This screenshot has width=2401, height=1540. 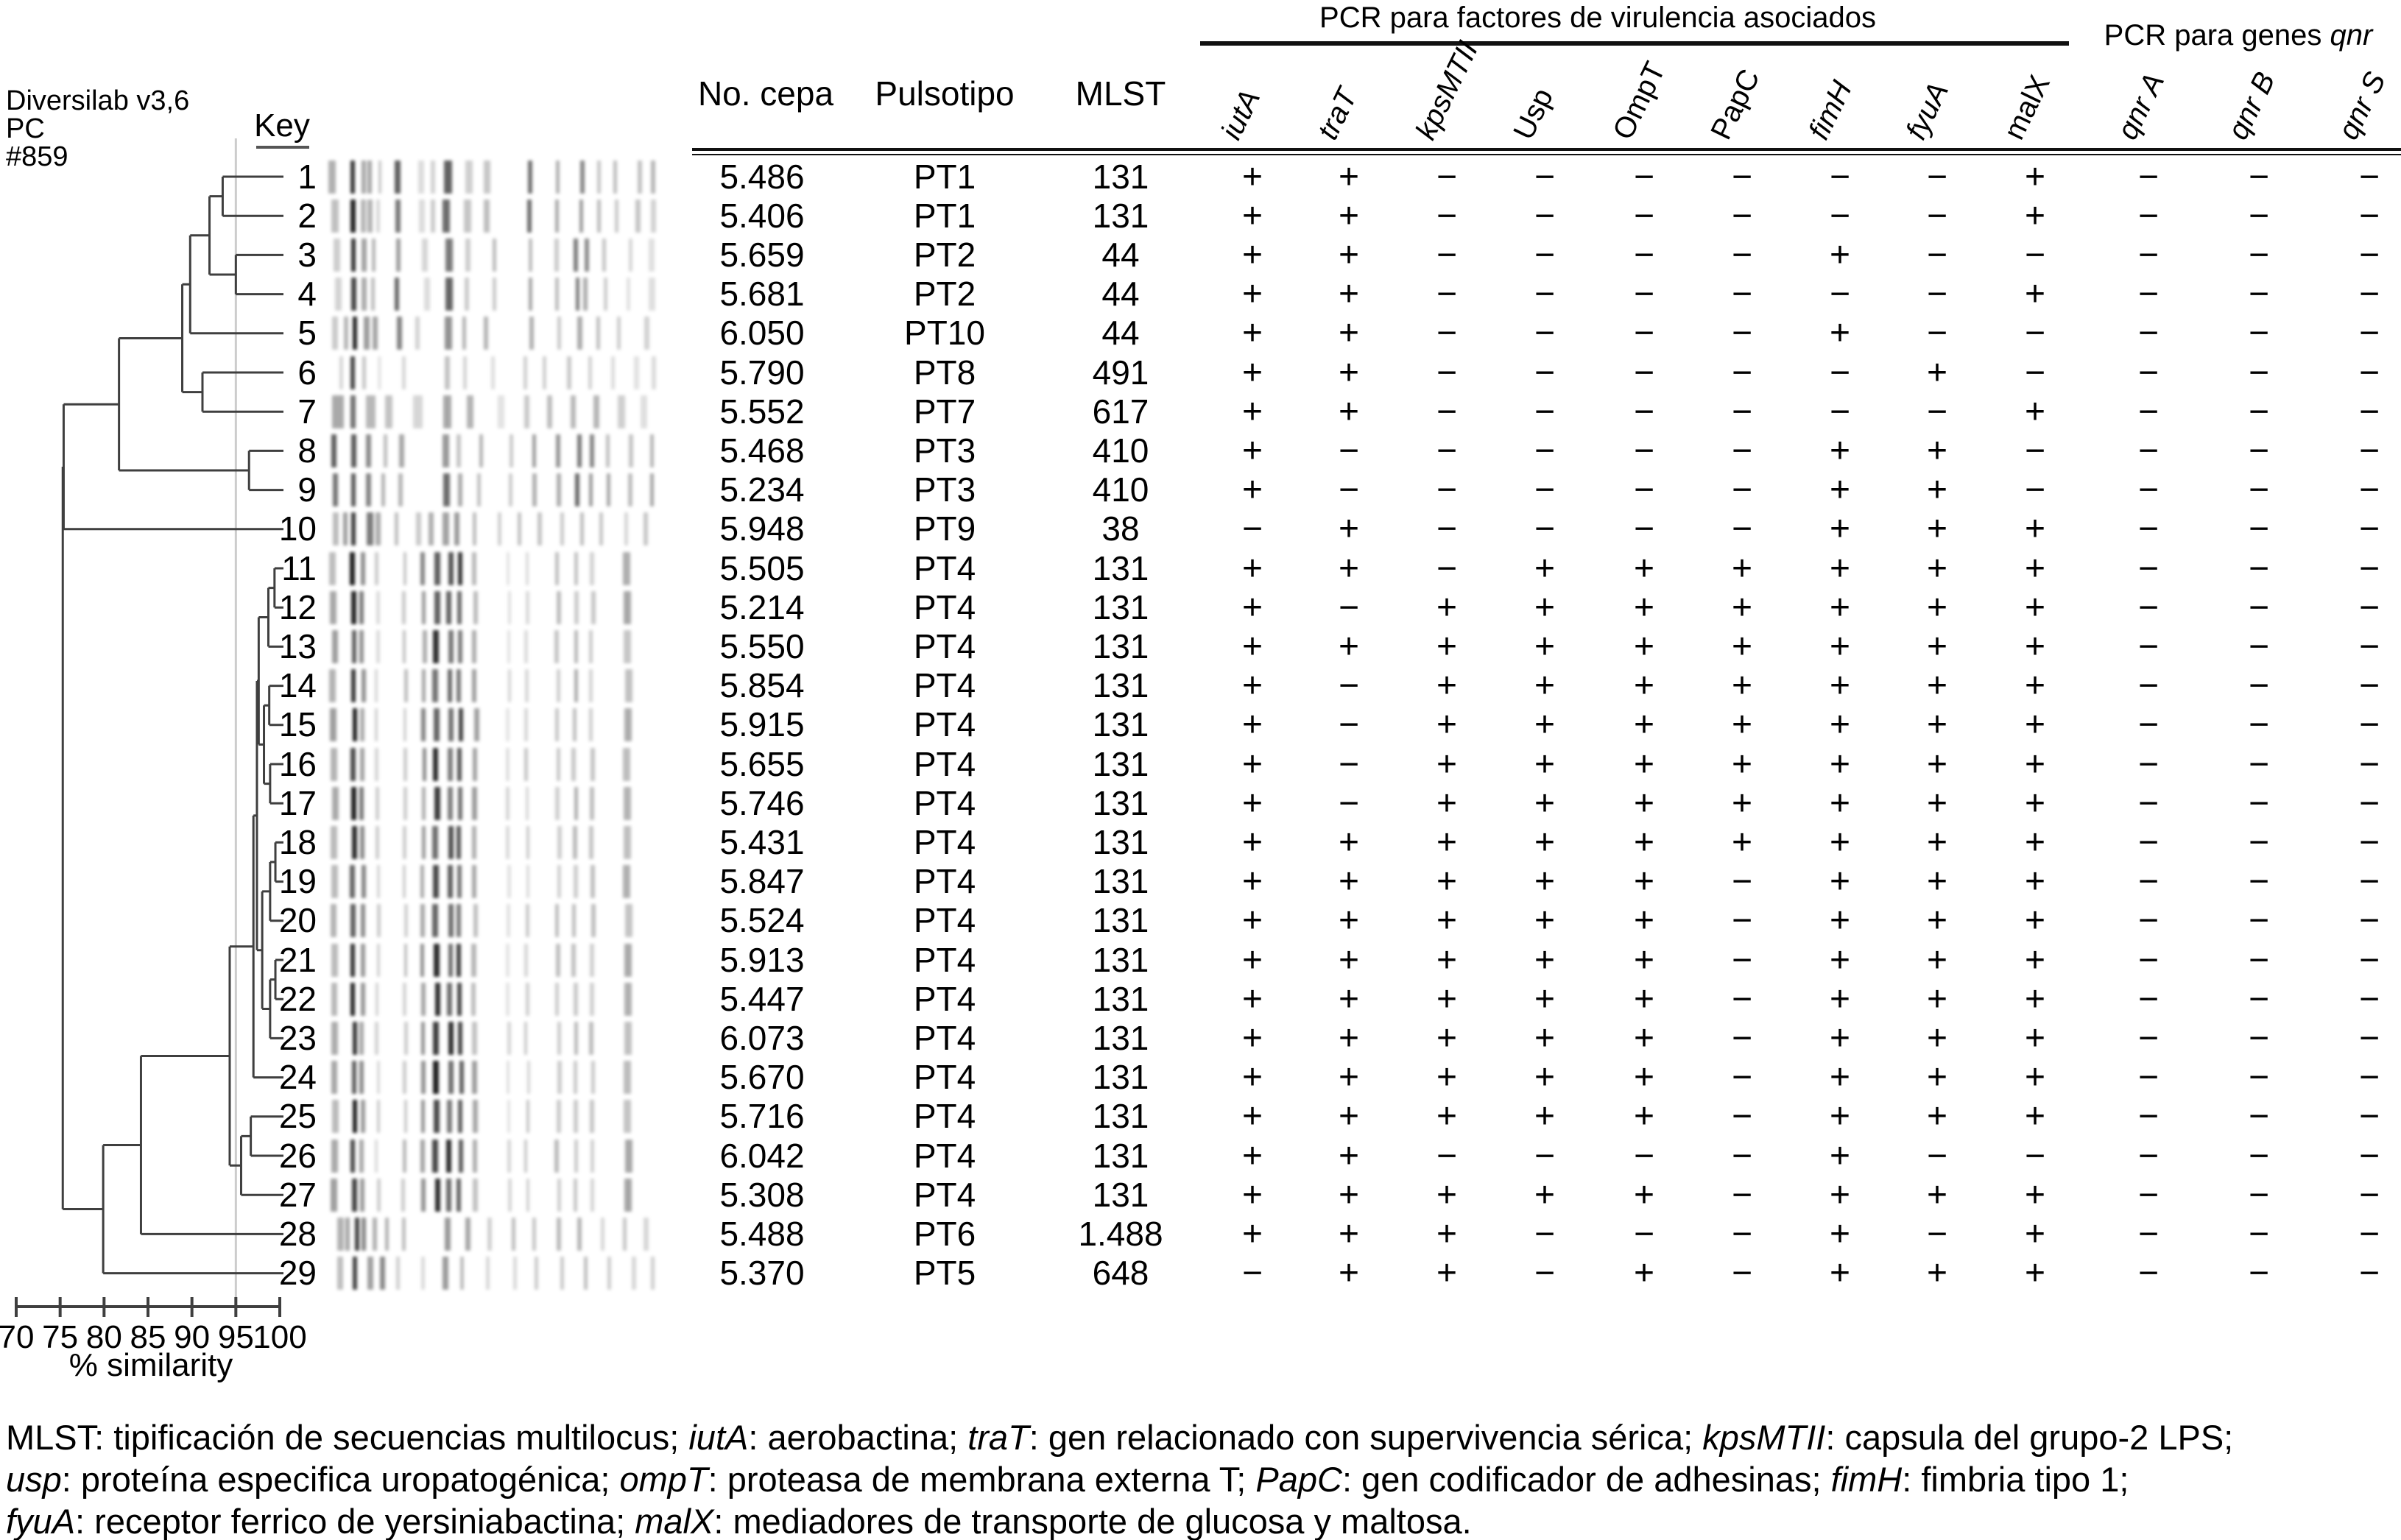 What do you see at coordinates (1447, 372) in the screenshot?
I see `pcr-result-kpsmtii: −` at bounding box center [1447, 372].